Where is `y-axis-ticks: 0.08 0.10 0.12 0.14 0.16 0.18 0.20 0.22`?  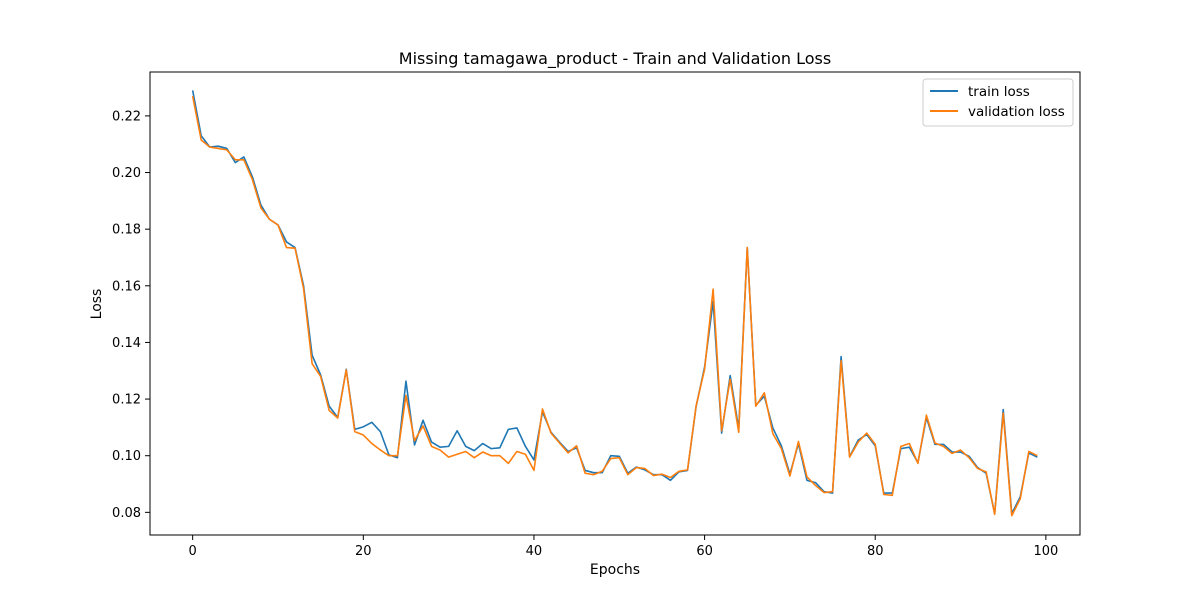 y-axis-ticks: 0.08 0.10 0.12 0.14 0.16 0.18 0.20 0.22 is located at coordinates (131, 315).